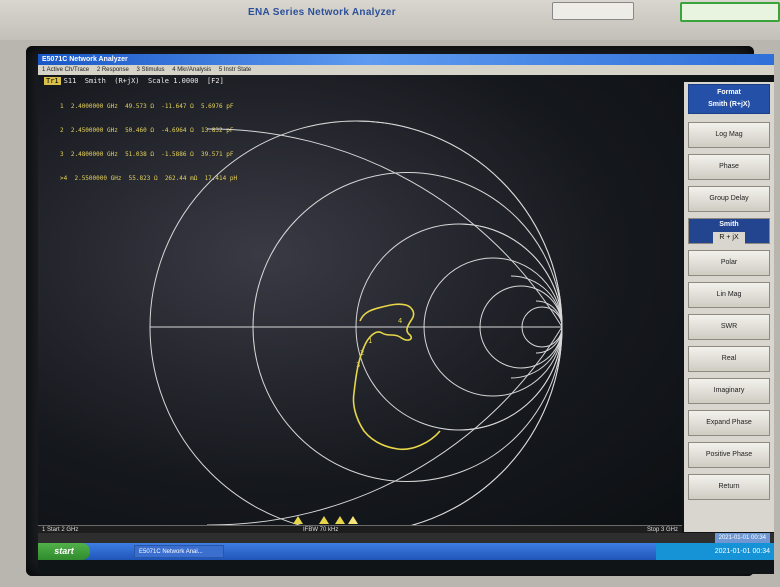  Describe the element at coordinates (396, 377) in the screenshot. I see `s11-trace` at that location.